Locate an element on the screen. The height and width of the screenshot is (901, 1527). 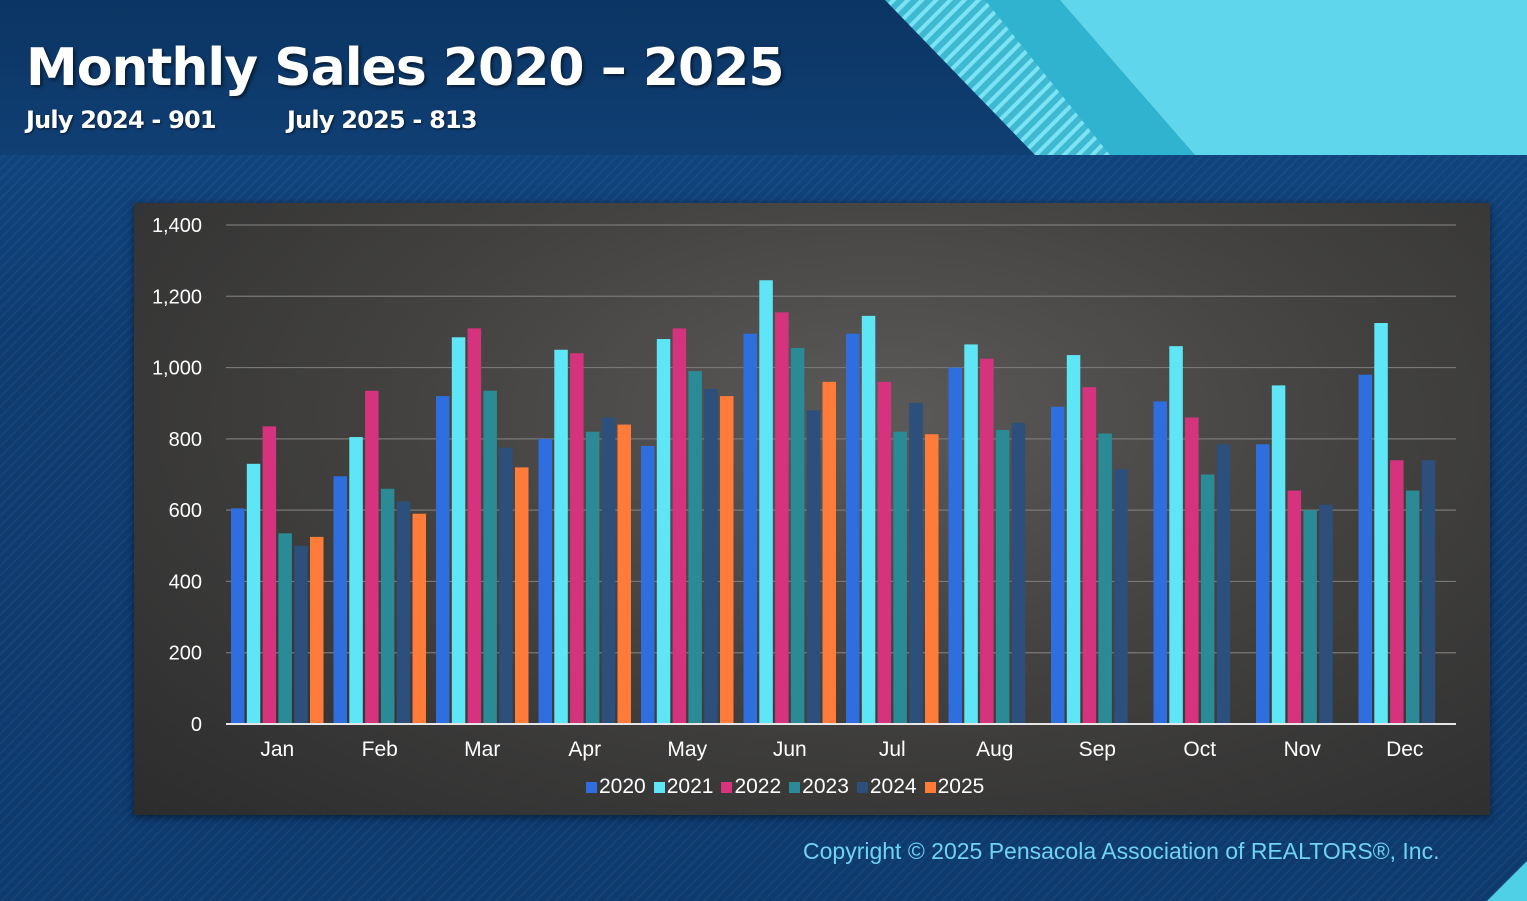
bar-aug-2024 is located at coordinates (1018, 573).